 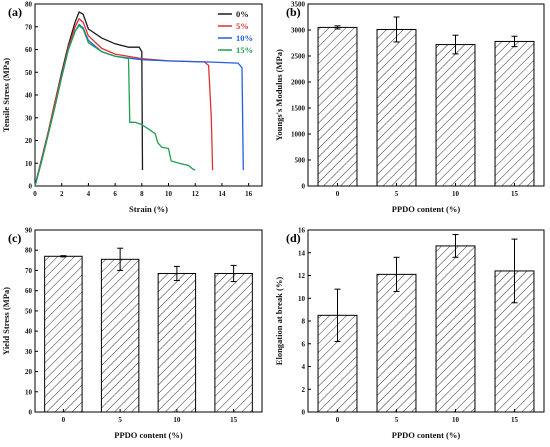 I want to click on legend-label: 5%, so click(x=242, y=26).